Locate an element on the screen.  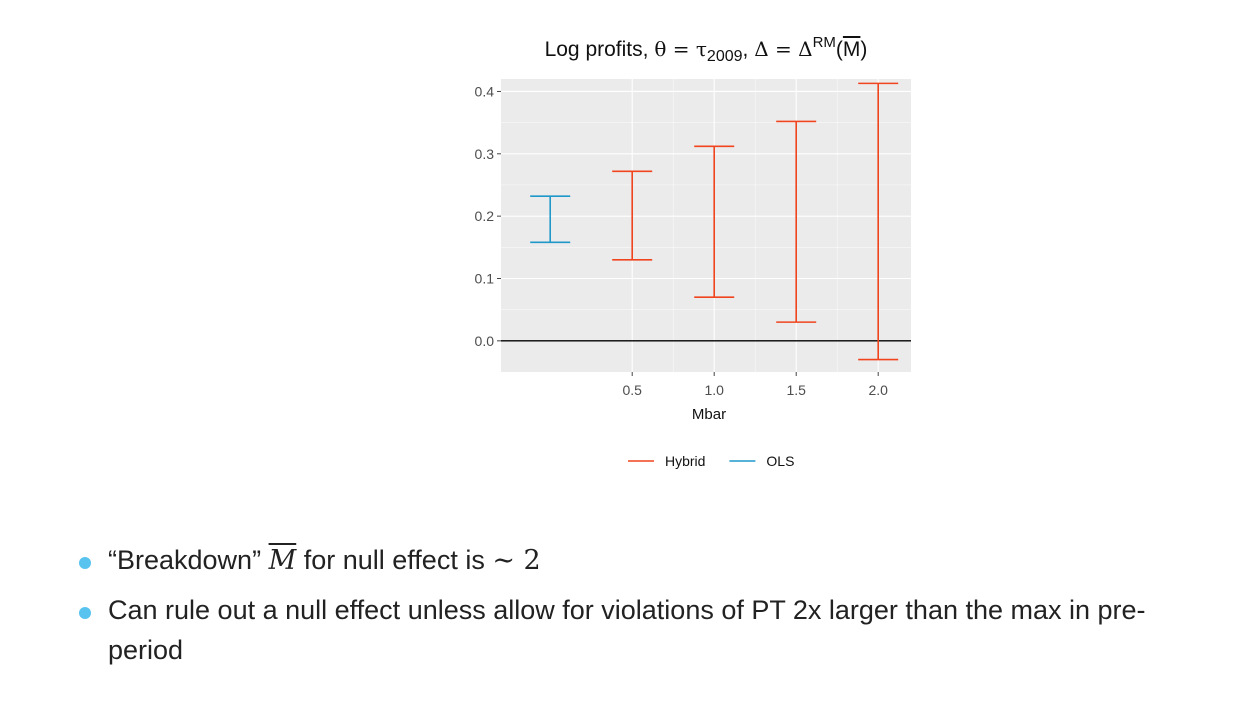
y-tick-label: 0.3 is located at coordinates (485, 154).